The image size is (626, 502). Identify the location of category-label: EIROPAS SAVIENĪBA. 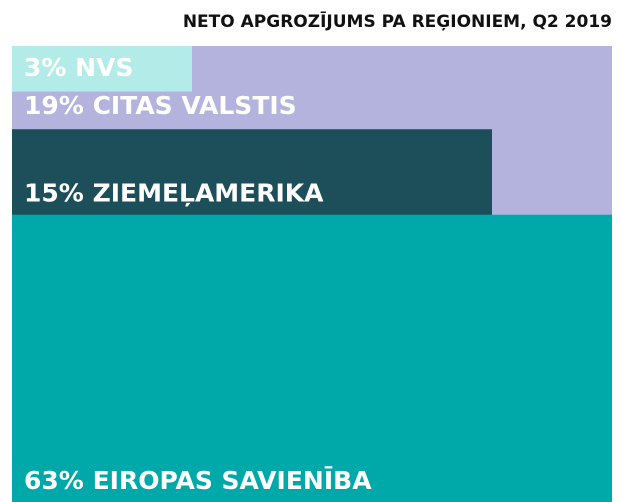
(233, 480).